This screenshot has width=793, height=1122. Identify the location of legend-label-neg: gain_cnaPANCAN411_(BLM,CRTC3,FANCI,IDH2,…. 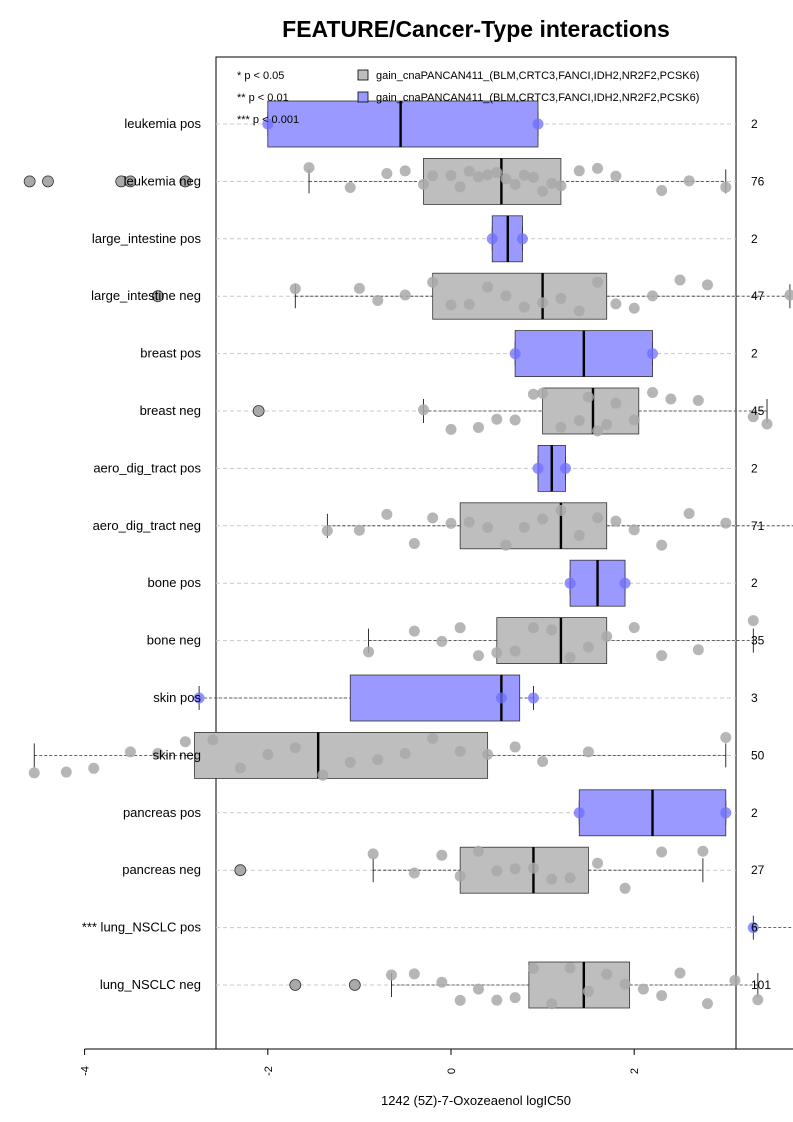
(537, 76).